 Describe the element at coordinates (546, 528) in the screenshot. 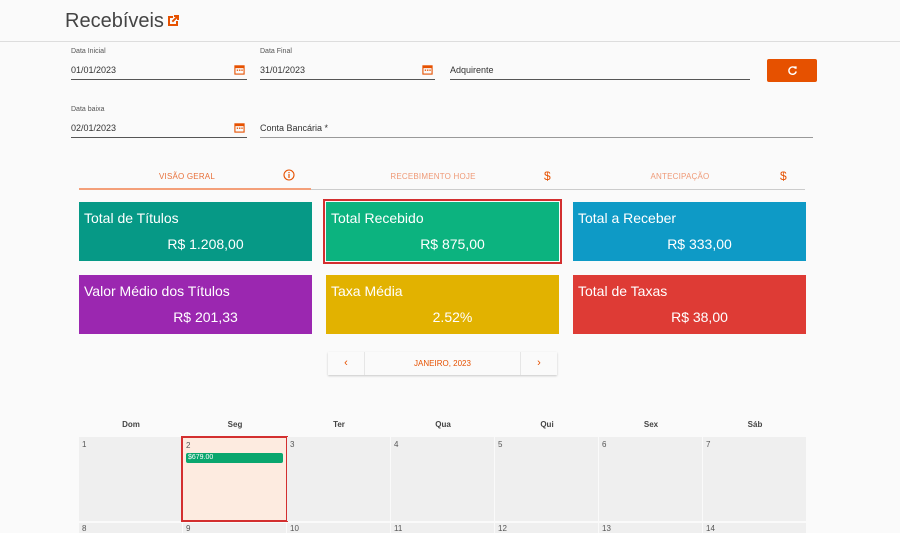

I see `calendar-day: 12` at that location.